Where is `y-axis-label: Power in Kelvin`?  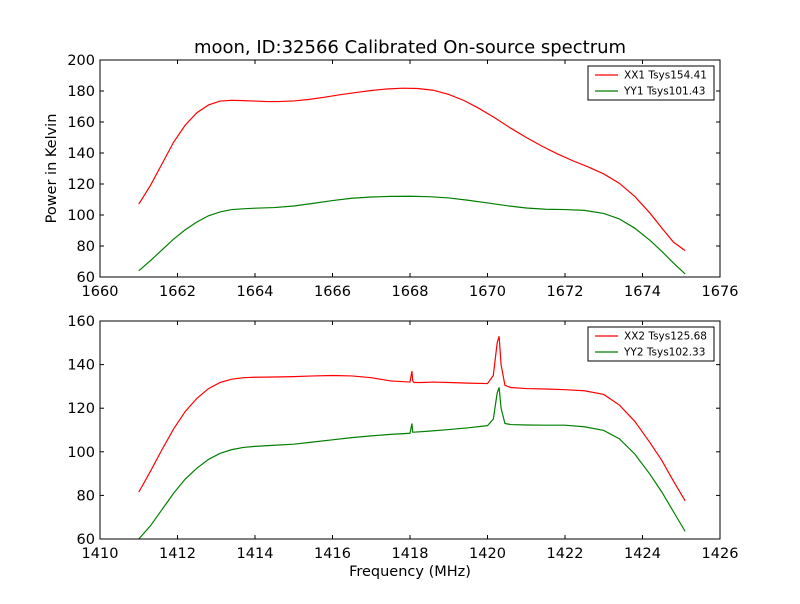
y-axis-label: Power in Kelvin is located at coordinates (52, 169).